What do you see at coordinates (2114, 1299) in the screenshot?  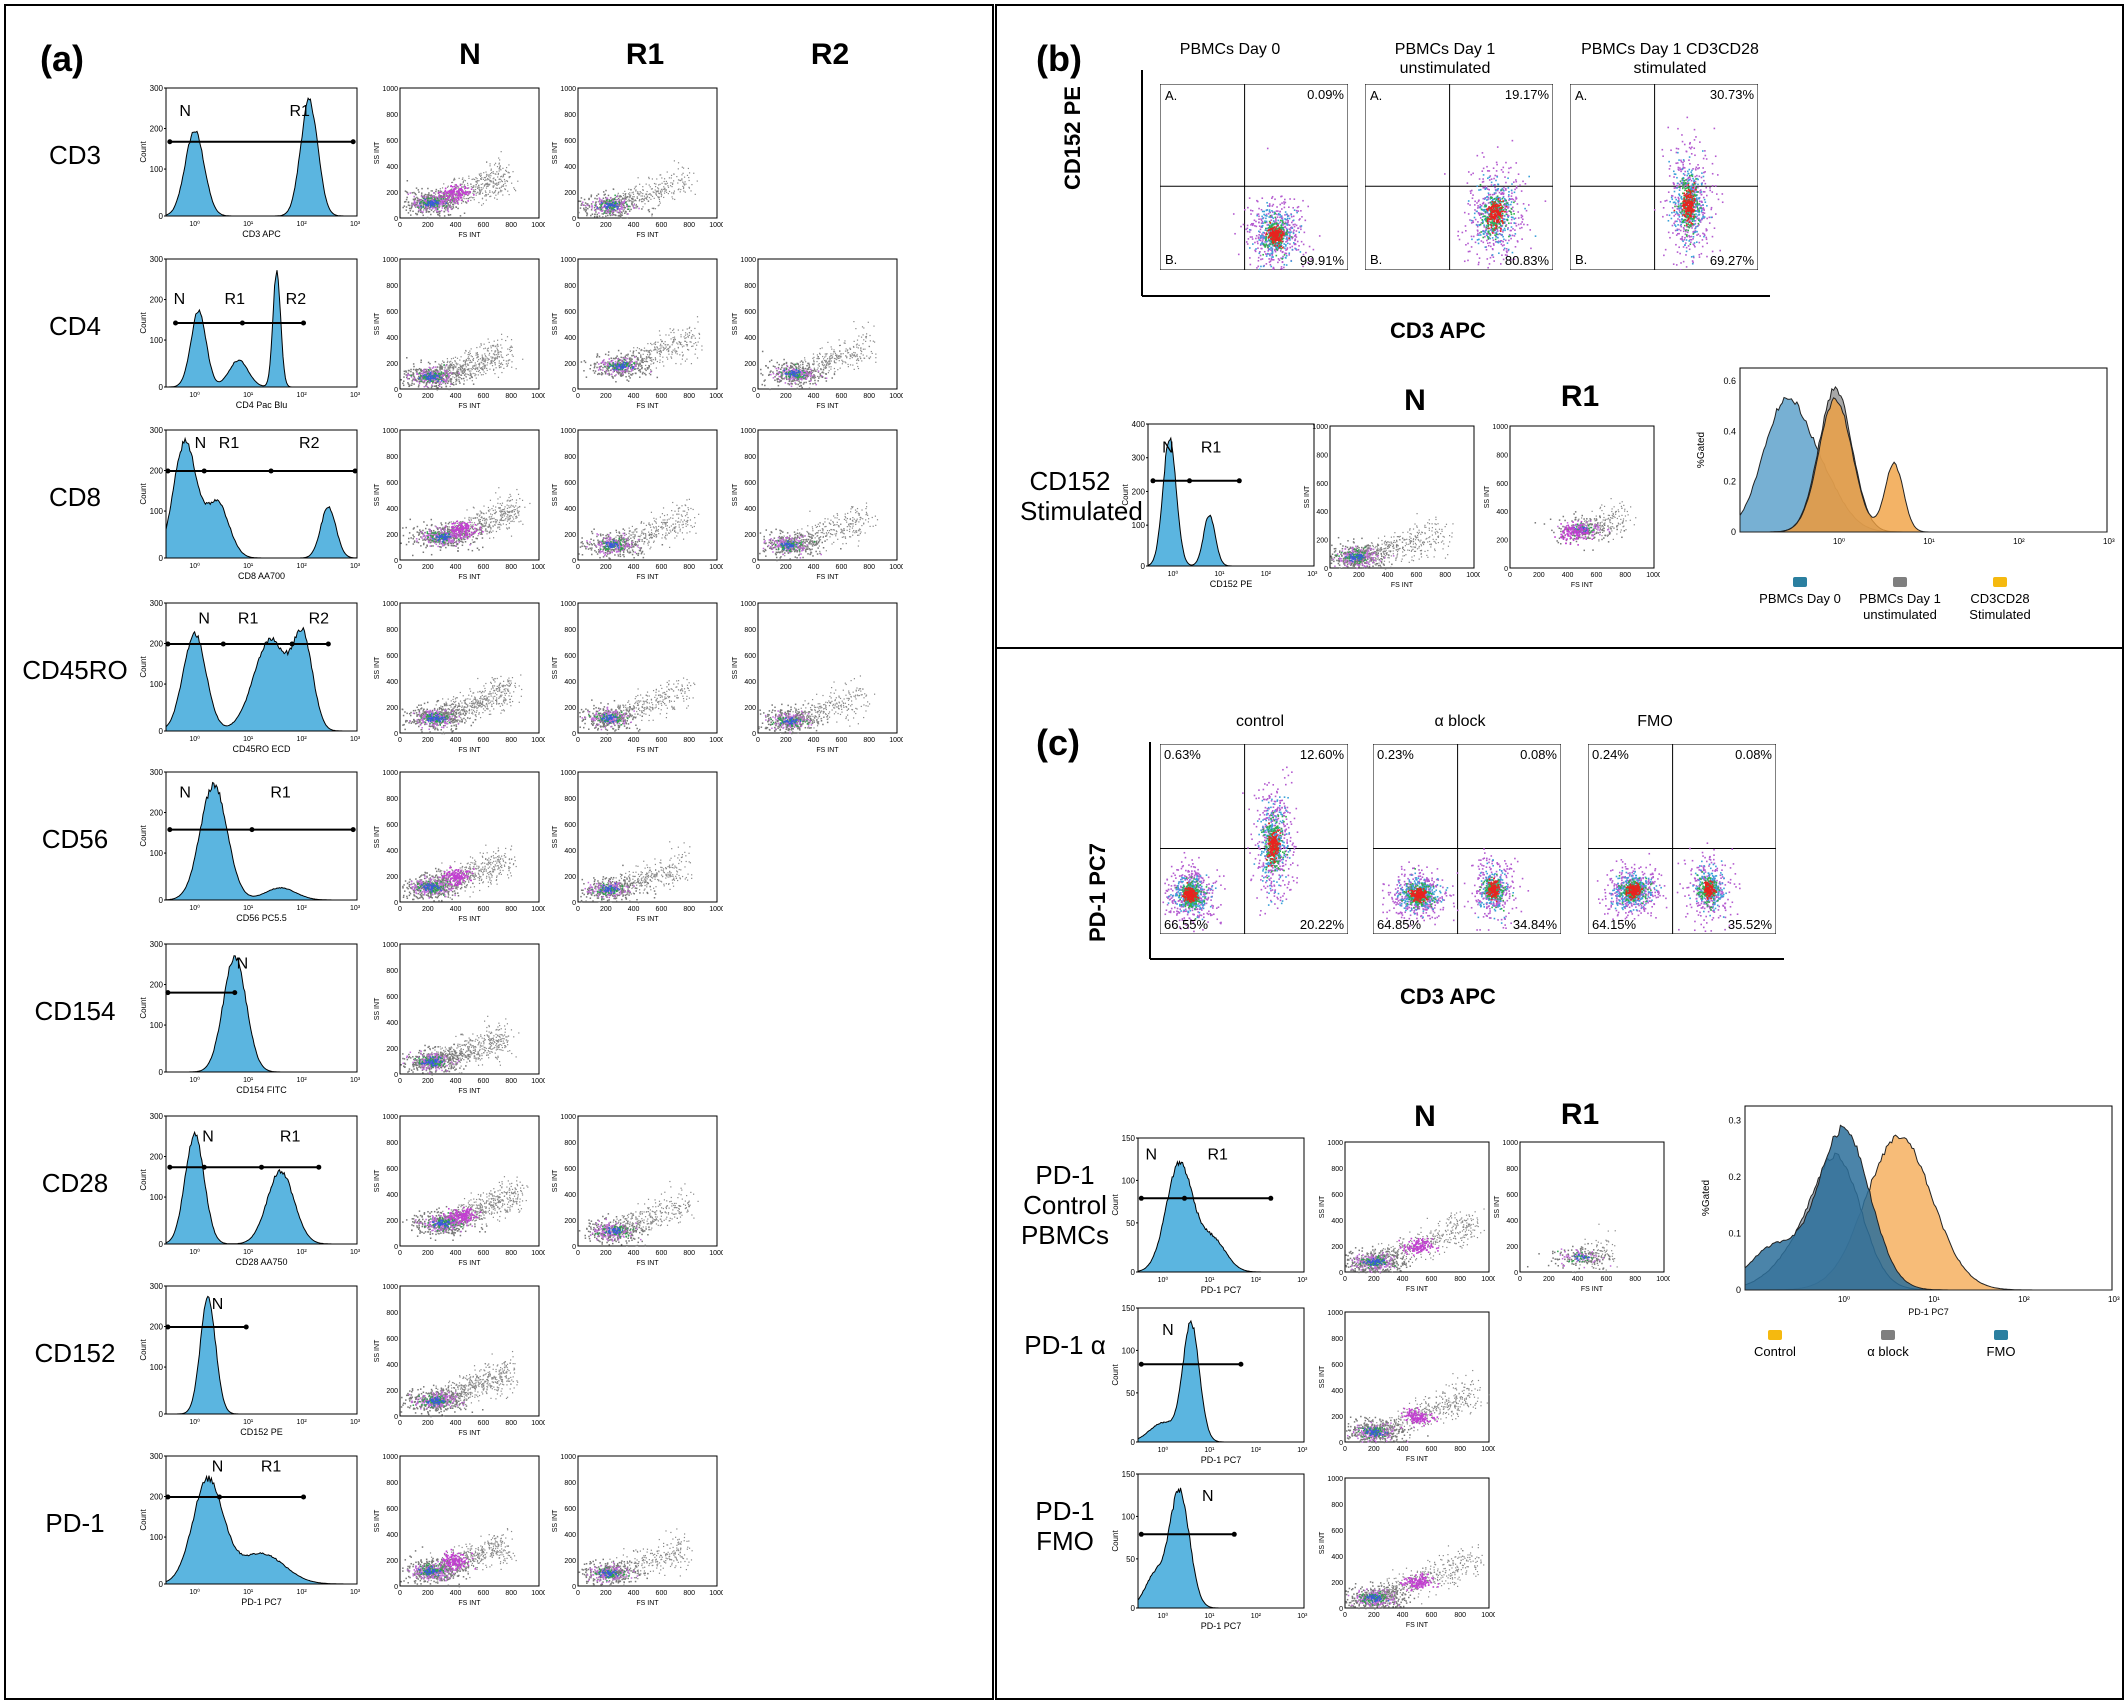 I see `x-tick-label: 10³` at bounding box center [2114, 1299].